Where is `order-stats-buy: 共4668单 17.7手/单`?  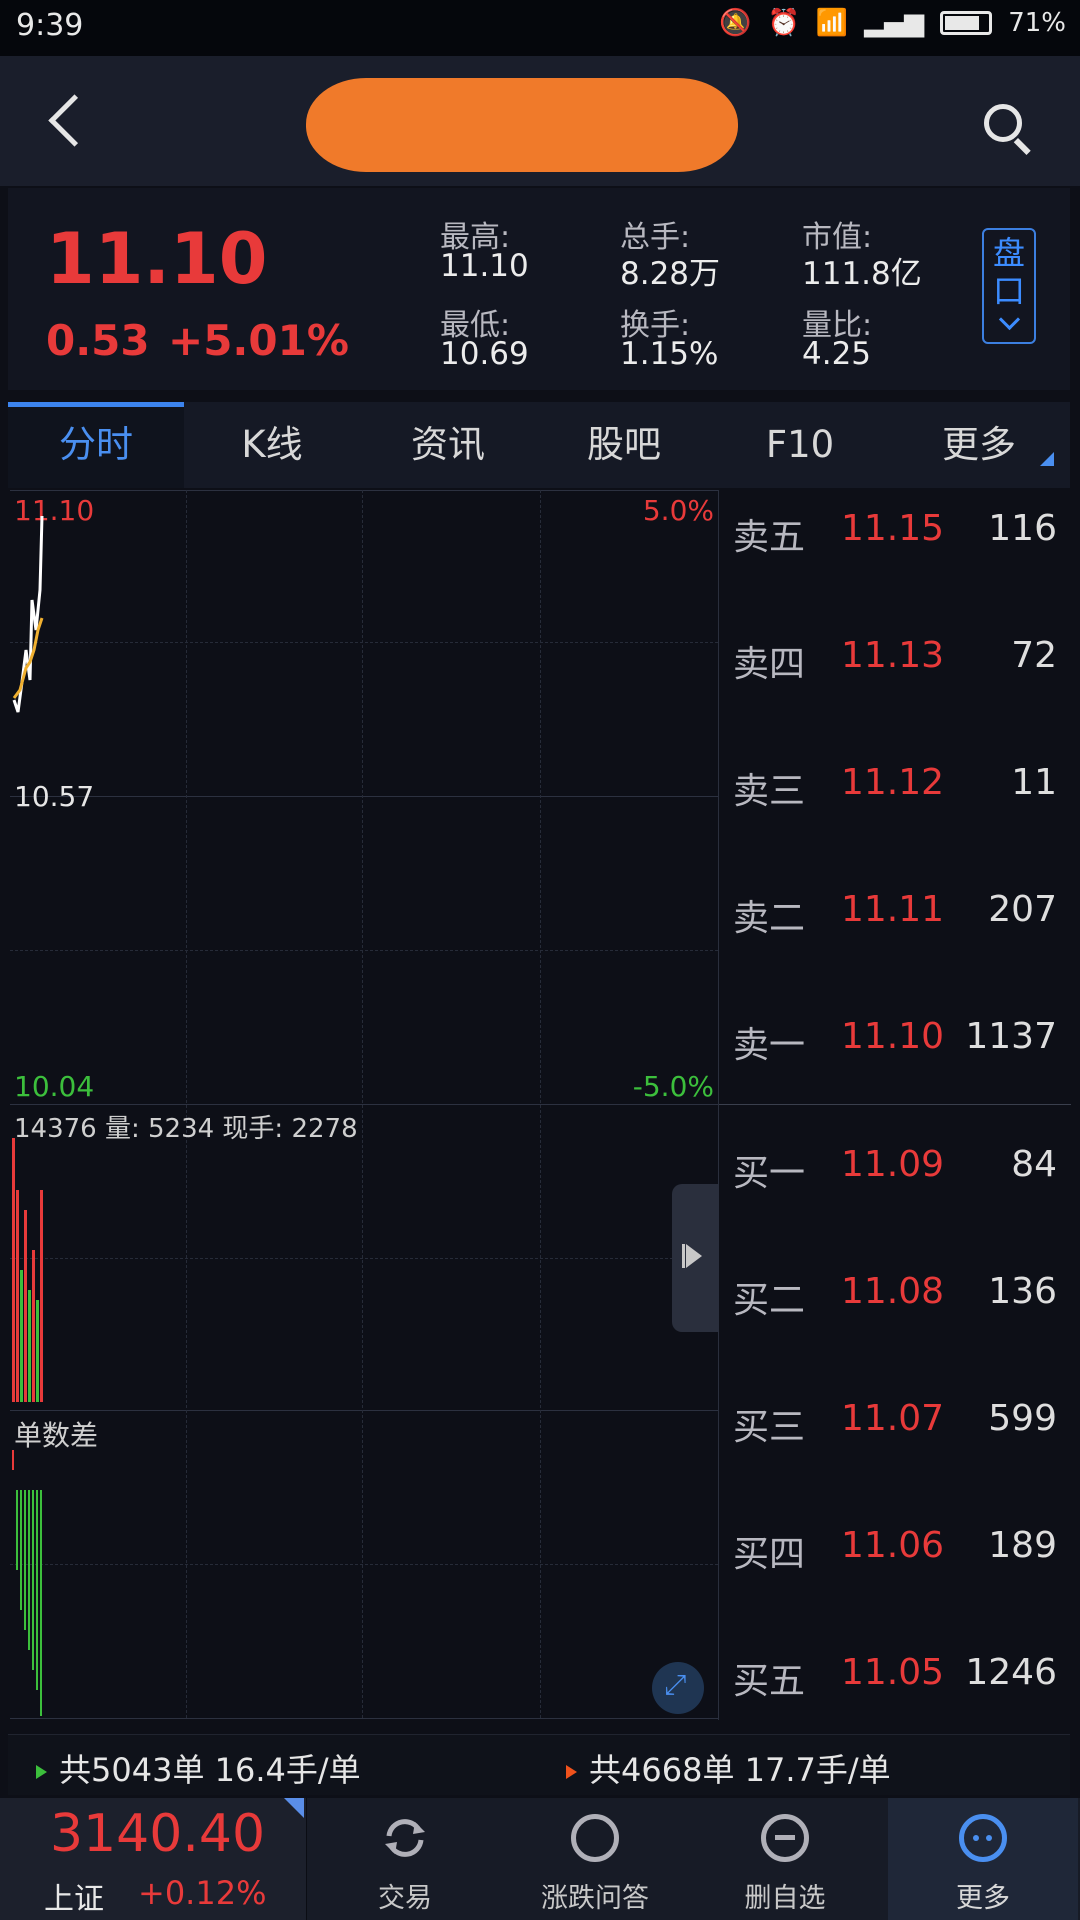
order-stats-buy: 共4668单 17.7手/单 is located at coordinates (728, 1768).